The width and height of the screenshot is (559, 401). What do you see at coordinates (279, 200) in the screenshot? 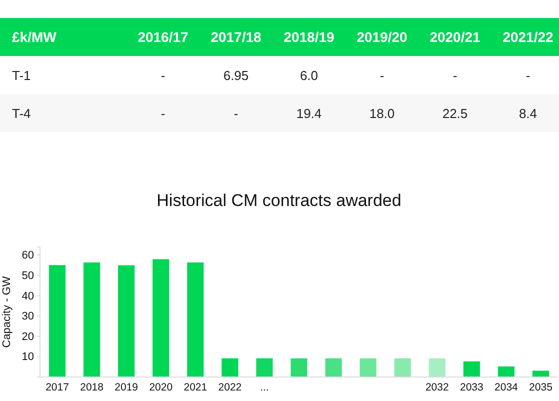
I see `chart-title: Historical CM contracts awarded` at bounding box center [279, 200].